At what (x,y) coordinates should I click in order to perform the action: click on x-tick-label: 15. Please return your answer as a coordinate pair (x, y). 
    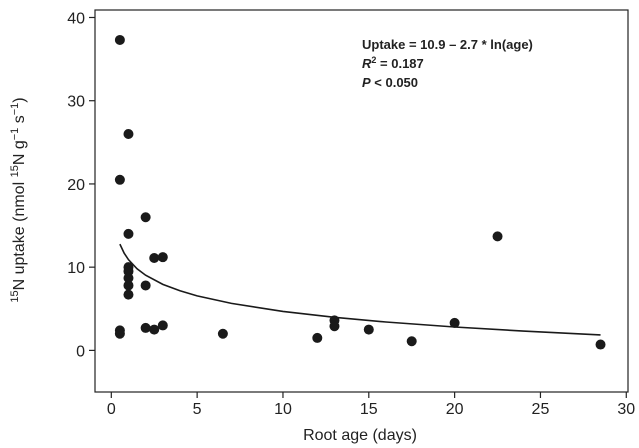
    Looking at the image, I should click on (369, 409).